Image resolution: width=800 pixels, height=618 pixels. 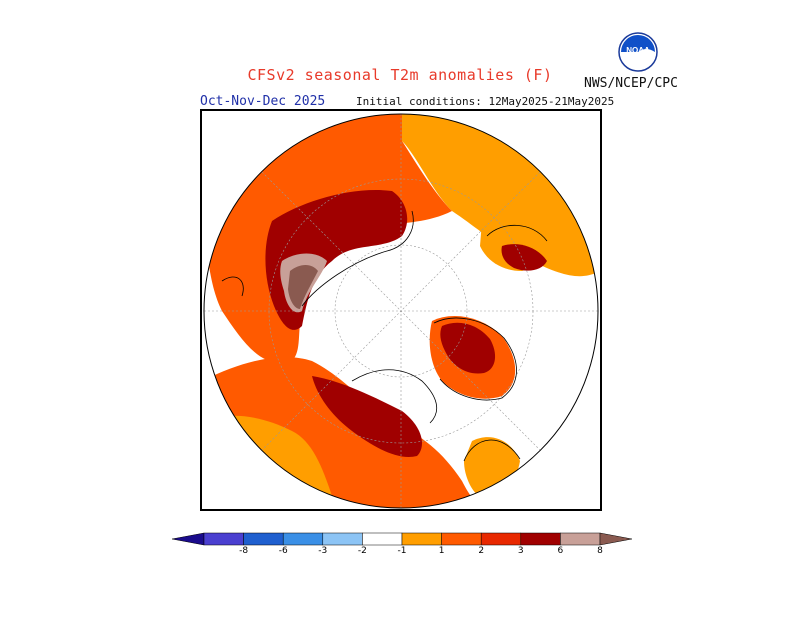 What do you see at coordinates (367, 416) in the screenshot?
I see `anomaly-region-darkred-canada` at bounding box center [367, 416].